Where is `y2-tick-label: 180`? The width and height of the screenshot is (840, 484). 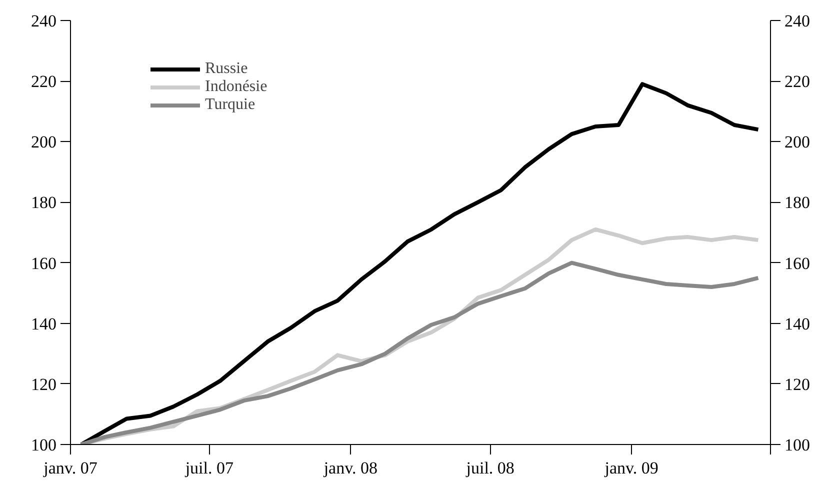 y2-tick-label: 180 is located at coordinates (797, 202).